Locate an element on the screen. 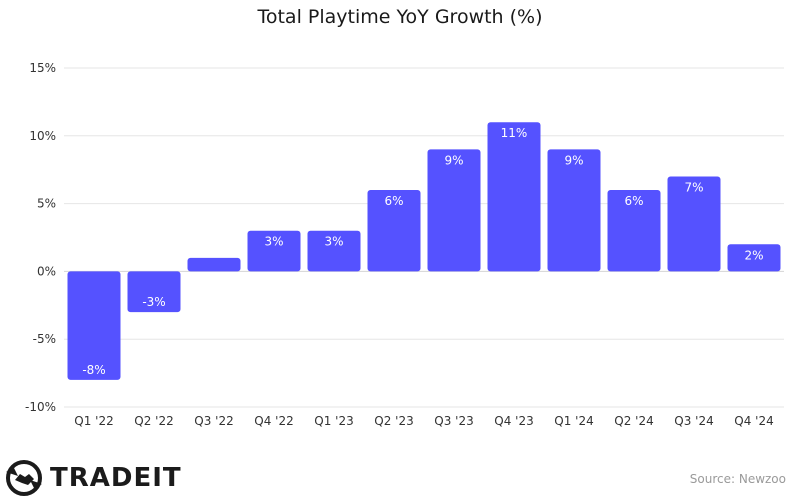 This screenshot has height=500, width=800. x-tick-label: Q3 '22 is located at coordinates (213, 421).